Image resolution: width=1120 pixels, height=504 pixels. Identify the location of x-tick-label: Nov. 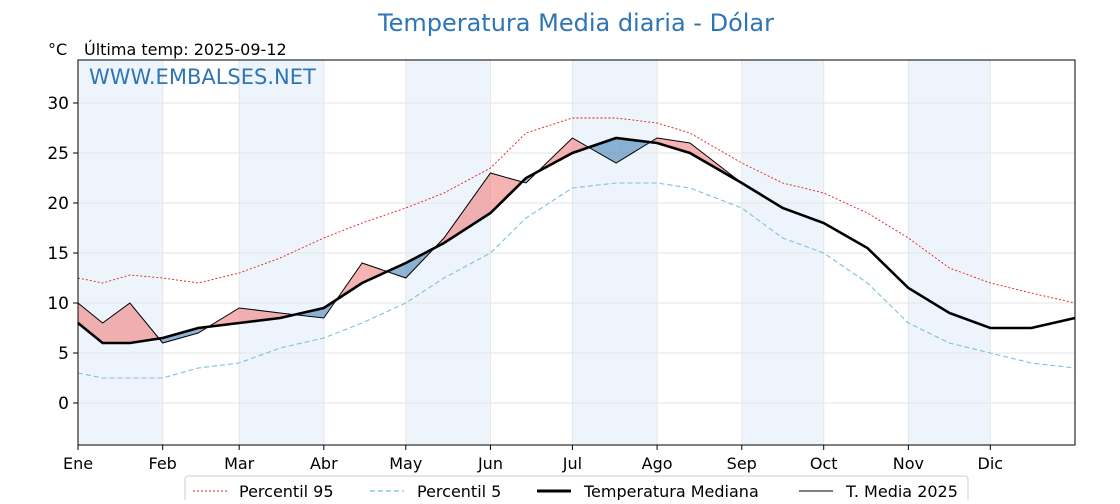
(908, 463).